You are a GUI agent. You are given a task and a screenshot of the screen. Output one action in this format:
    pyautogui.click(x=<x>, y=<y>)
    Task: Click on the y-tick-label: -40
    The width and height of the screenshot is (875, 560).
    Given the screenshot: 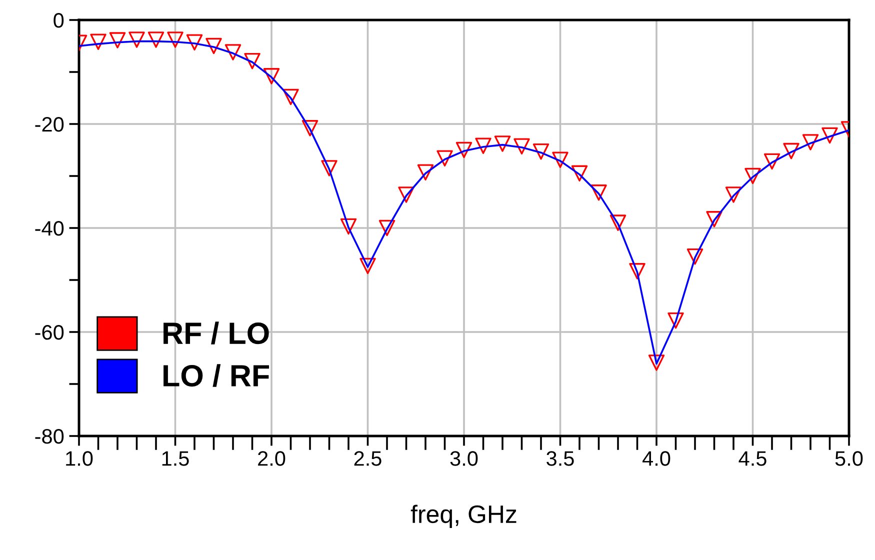 What is the action you would take?
    pyautogui.click(x=49, y=228)
    